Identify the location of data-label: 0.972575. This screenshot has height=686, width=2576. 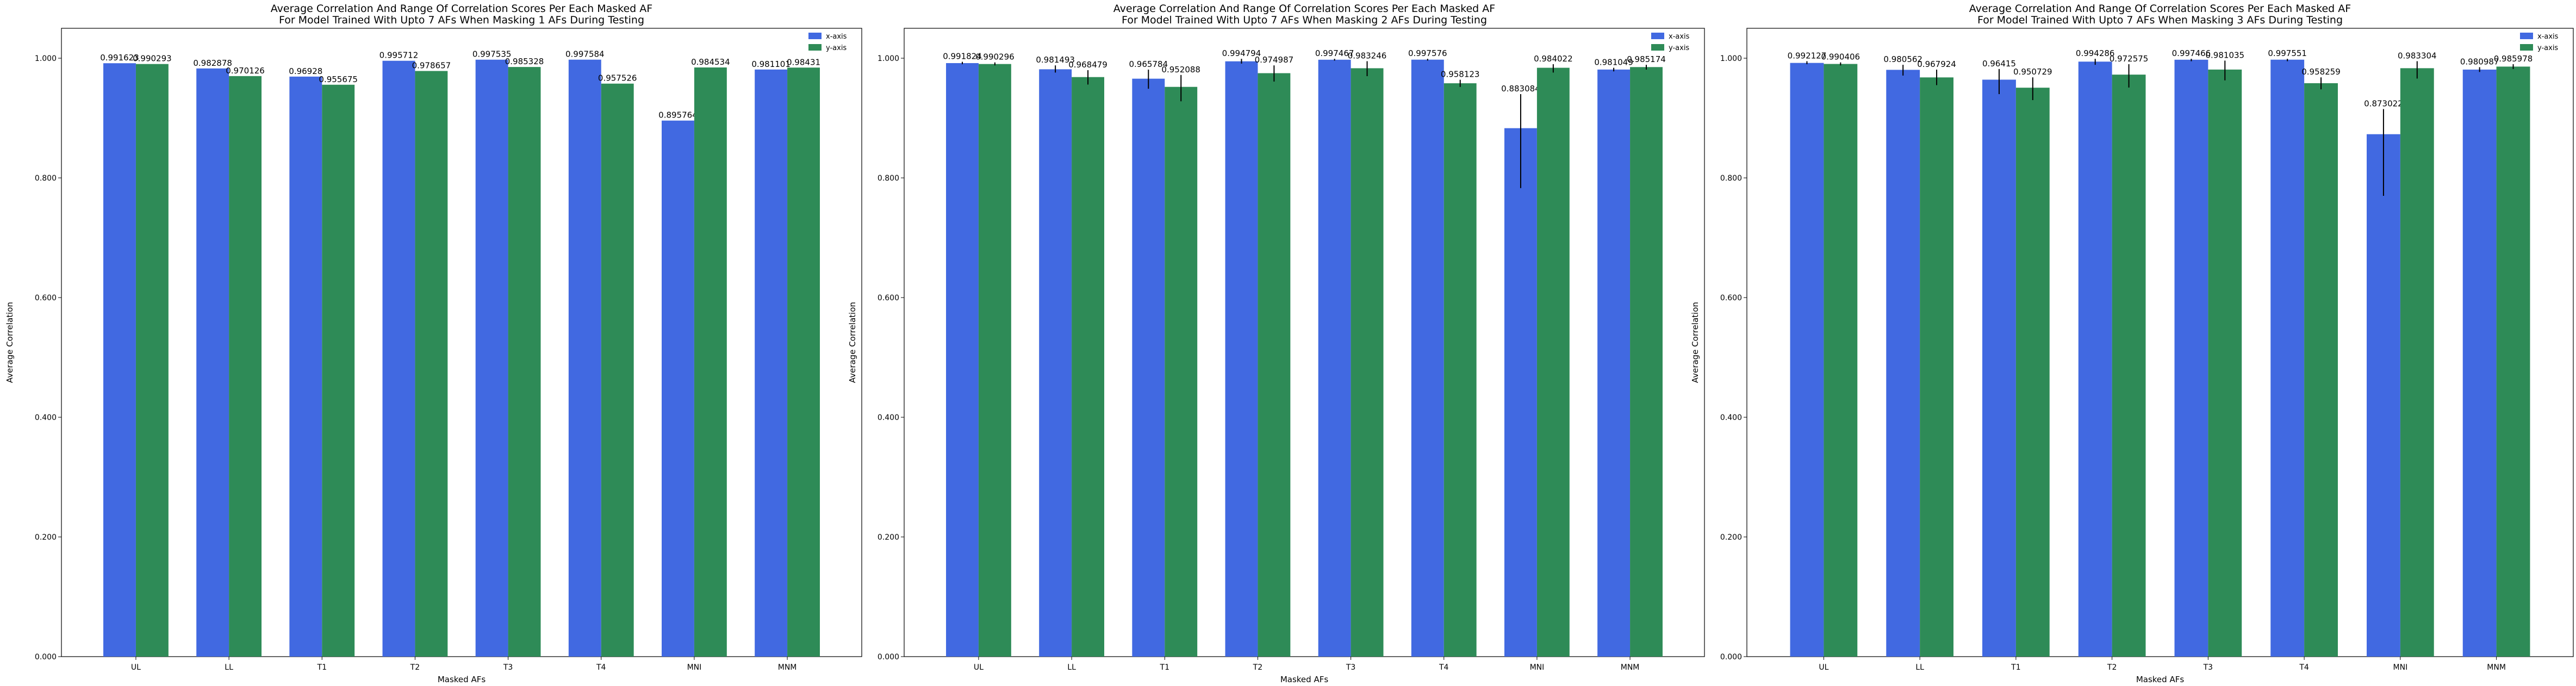
(2129, 59).